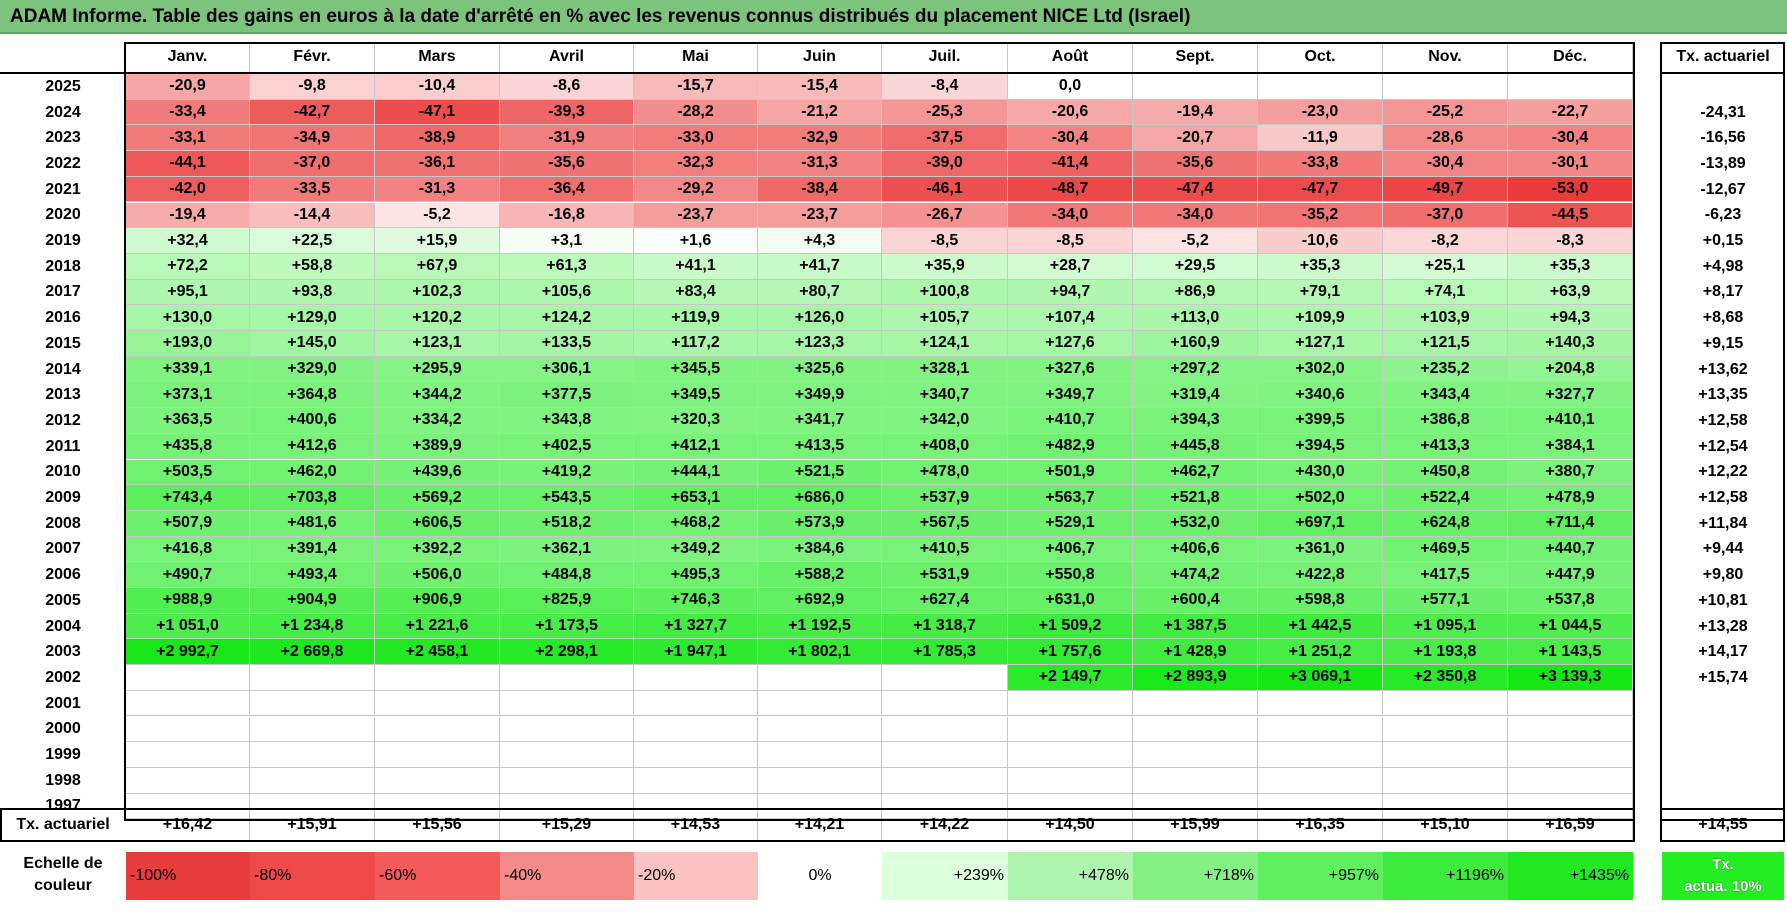 The width and height of the screenshot is (1787, 912). I want to click on table-cell: +80,7, so click(820, 292).